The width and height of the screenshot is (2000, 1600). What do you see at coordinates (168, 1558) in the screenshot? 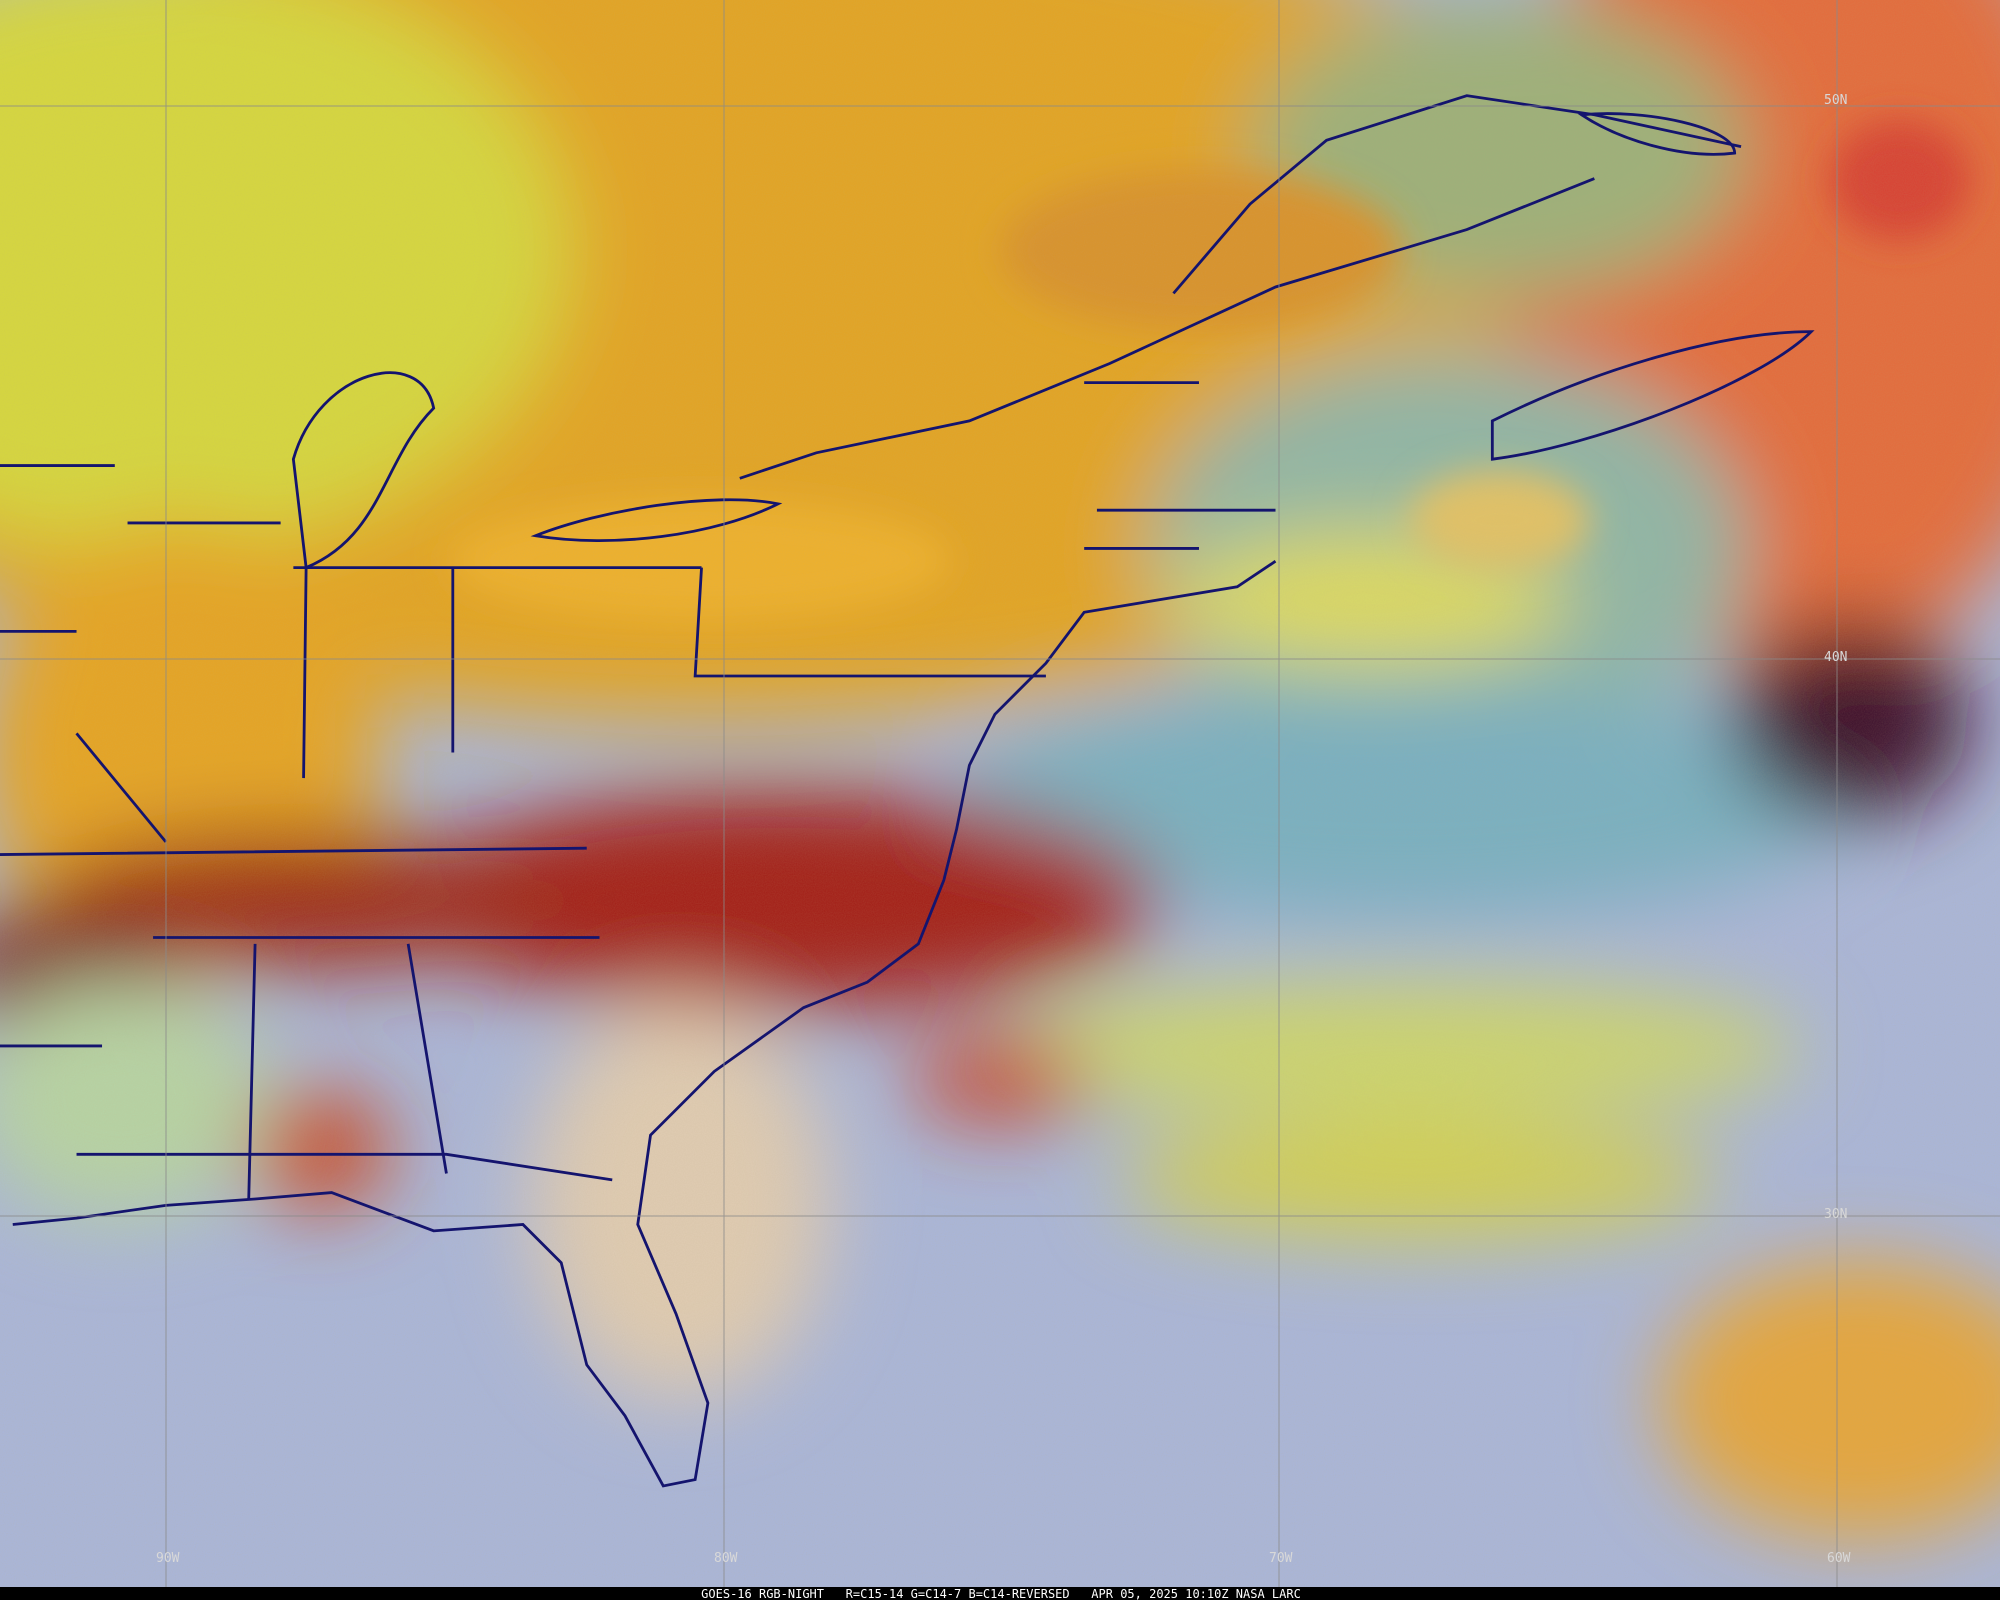
I see `longitude-label: 90W` at bounding box center [168, 1558].